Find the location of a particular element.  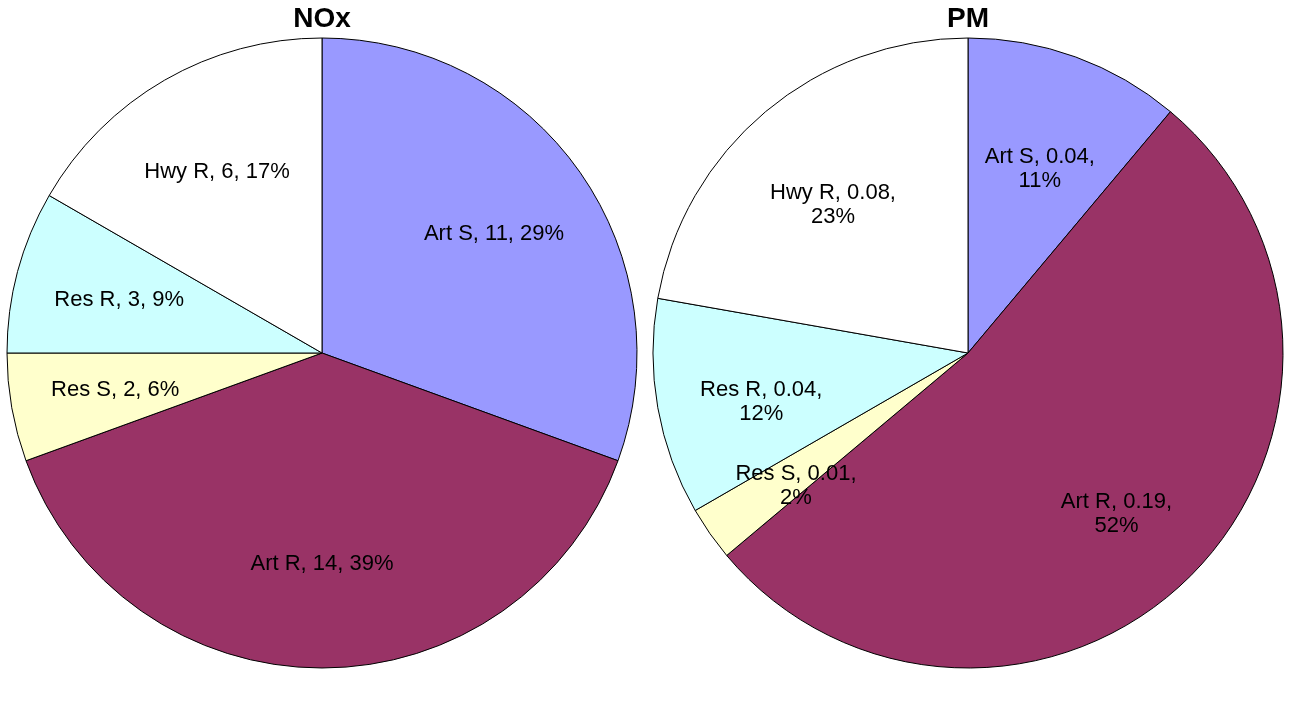

slice-label: Art S, 0.04, 11% is located at coordinates (1039, 167).